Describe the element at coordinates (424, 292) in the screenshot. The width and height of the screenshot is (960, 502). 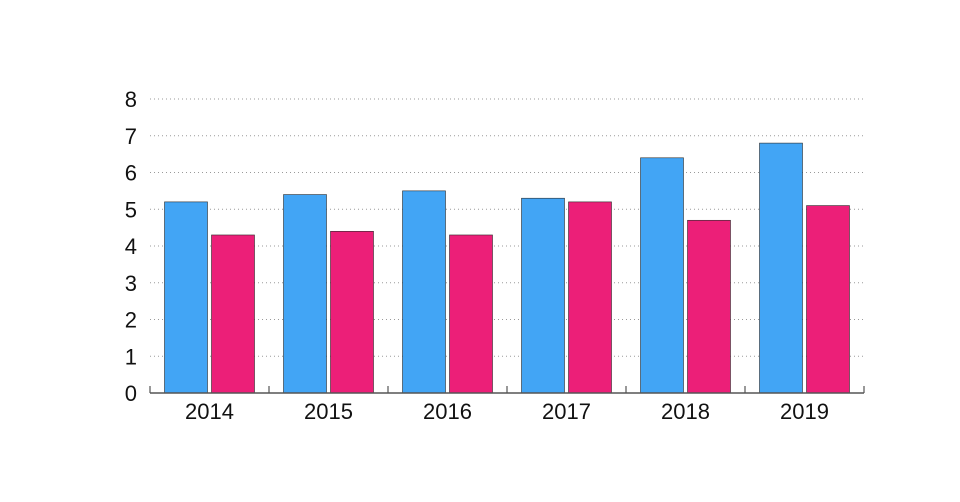
I see `bar-series-1-2016` at that location.